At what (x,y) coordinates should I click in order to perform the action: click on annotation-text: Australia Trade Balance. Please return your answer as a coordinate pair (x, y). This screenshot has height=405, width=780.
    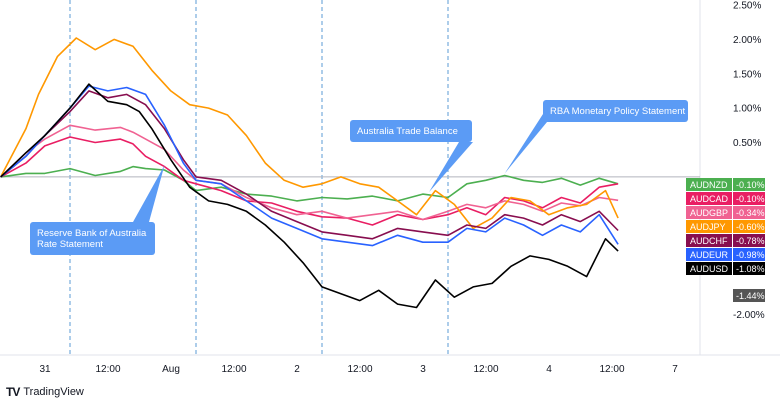
    Looking at the image, I should click on (407, 131).